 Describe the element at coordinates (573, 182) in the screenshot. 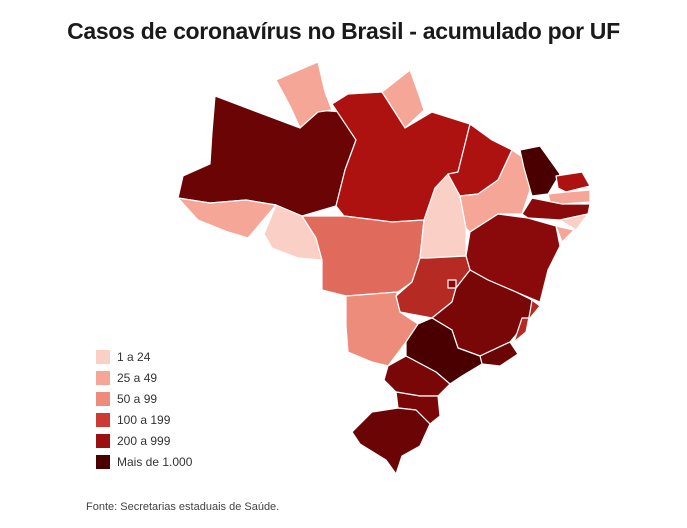

I see `state-rn` at that location.